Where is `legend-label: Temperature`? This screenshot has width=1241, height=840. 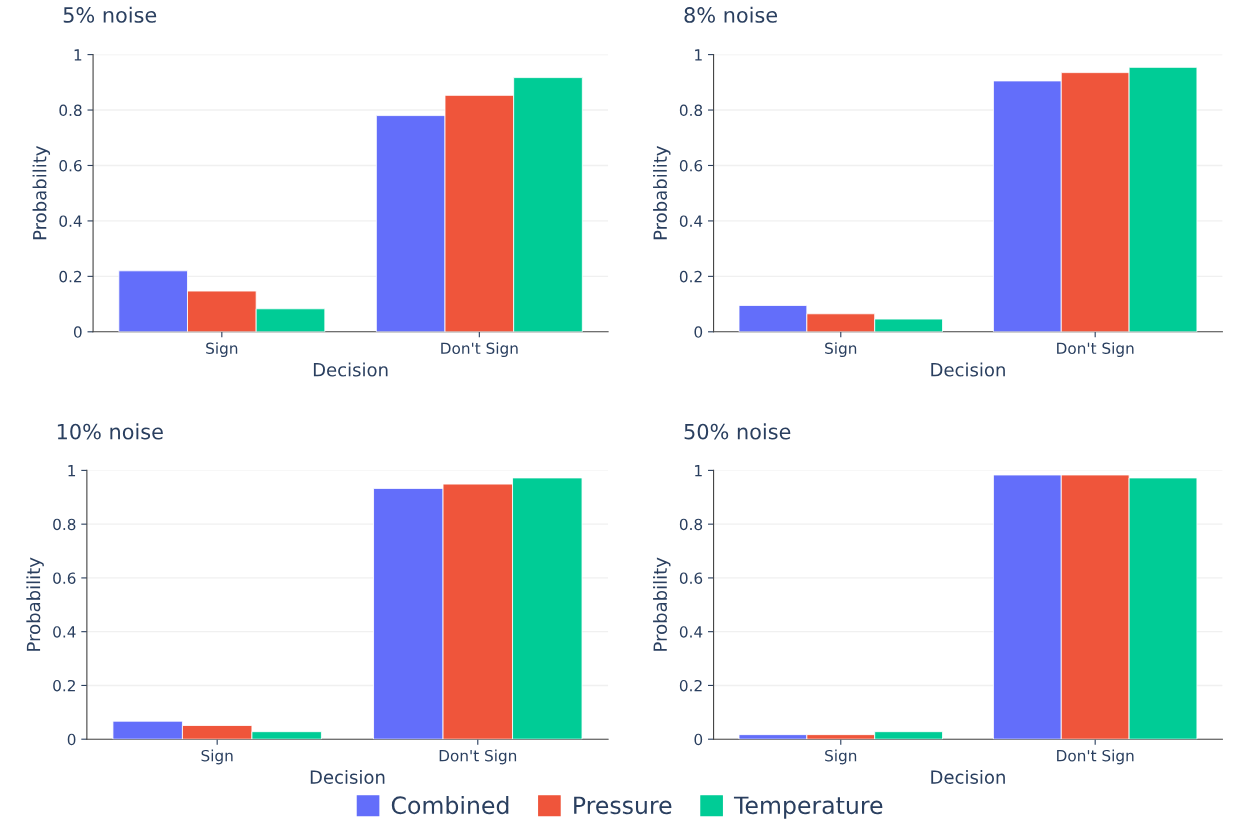 legend-label: Temperature is located at coordinates (808, 807).